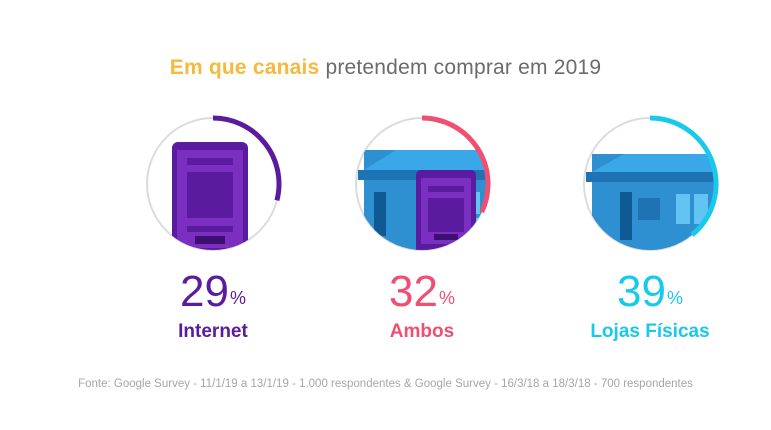  What do you see at coordinates (641, 291) in the screenshot?
I see `percent-value-lojas-fisicas: 39` at bounding box center [641, 291].